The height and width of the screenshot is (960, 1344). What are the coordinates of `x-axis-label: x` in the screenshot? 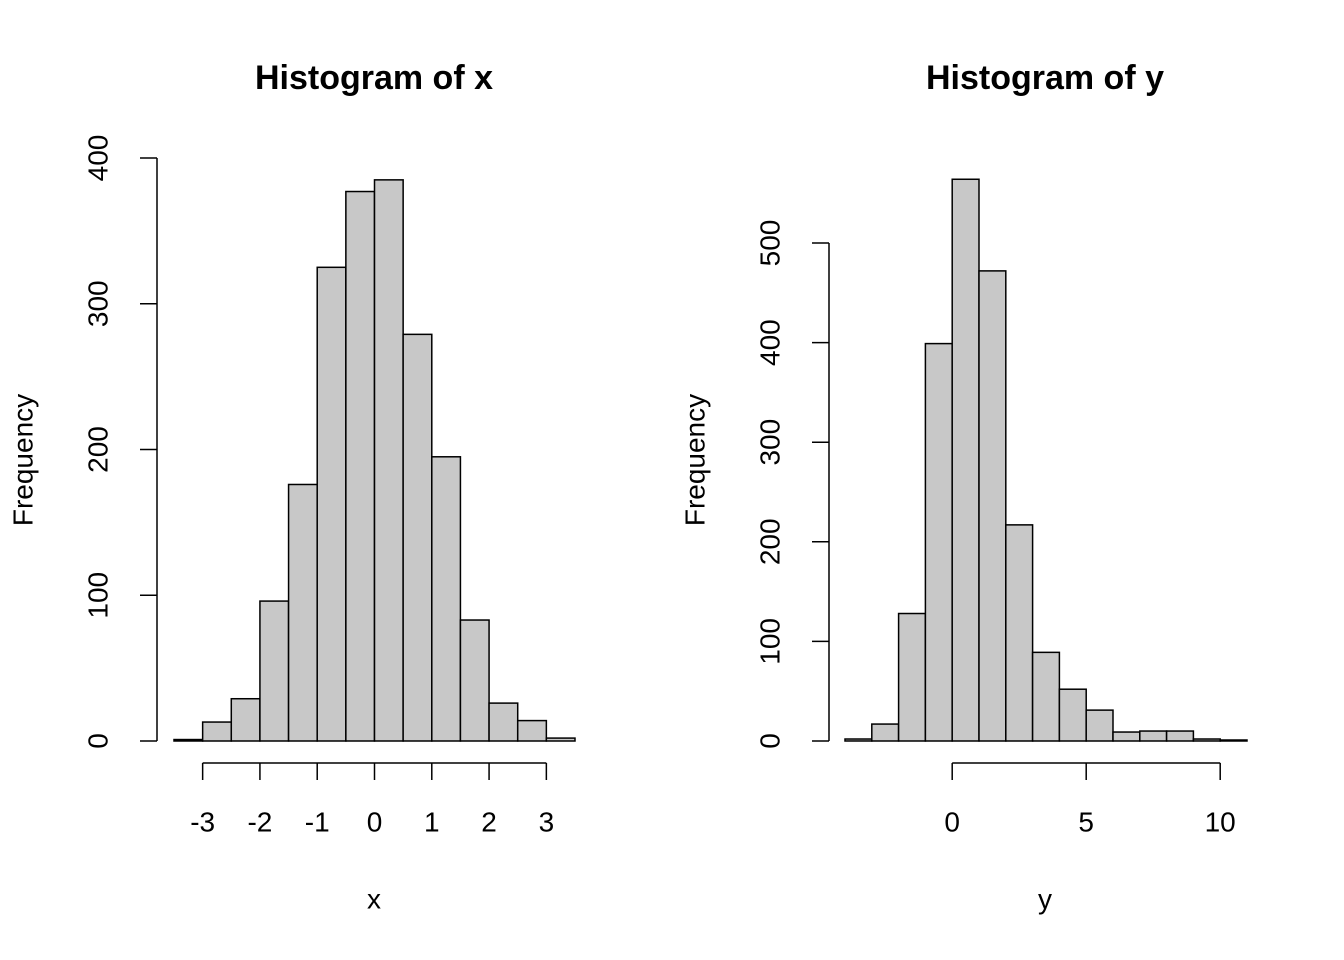 It's located at (374, 898).